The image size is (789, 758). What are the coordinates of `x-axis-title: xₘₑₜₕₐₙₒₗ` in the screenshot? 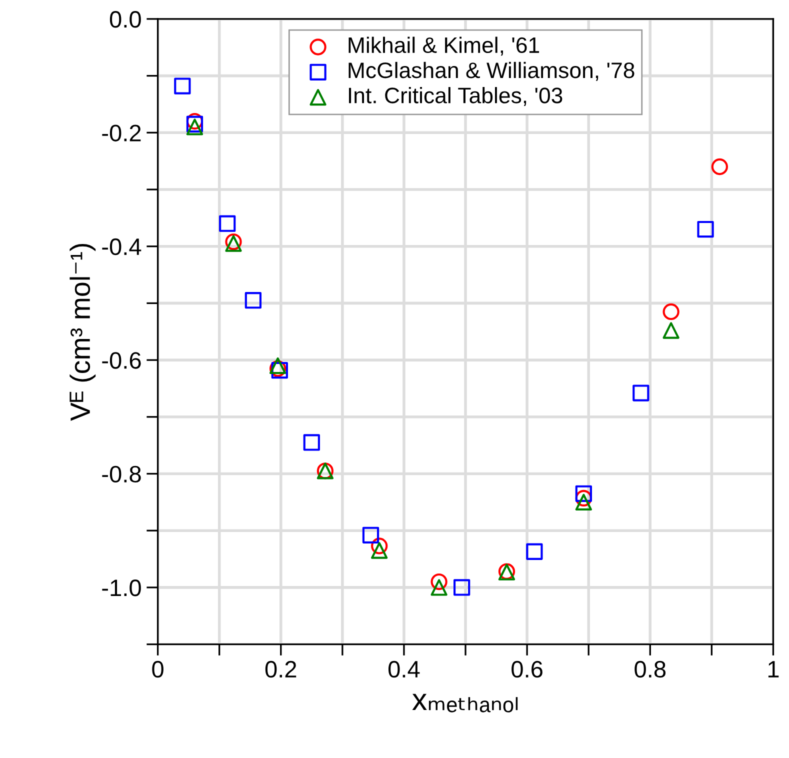 It's located at (465, 703).